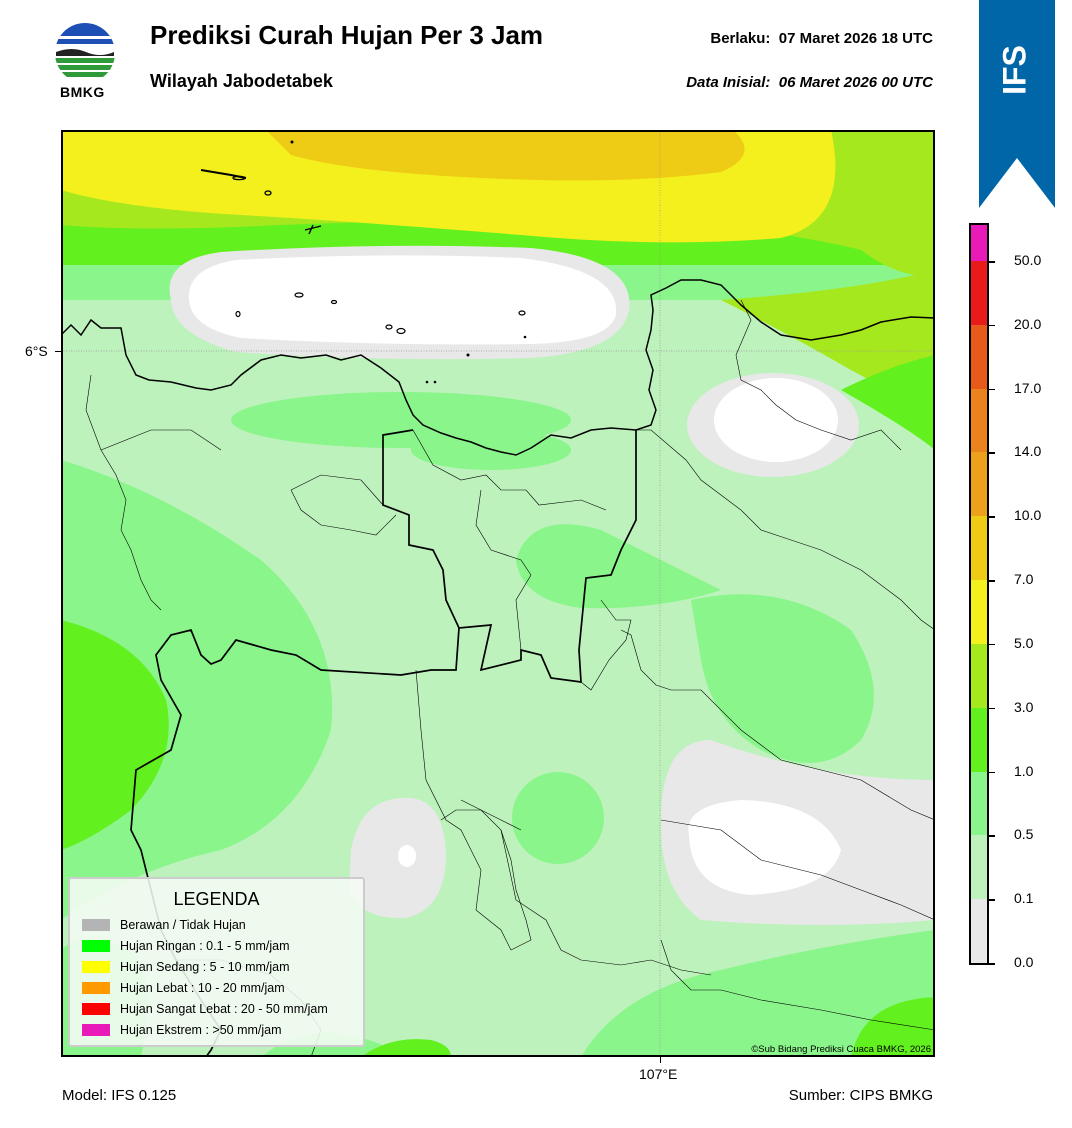 The height and width of the screenshot is (1128, 1072). I want to click on colorbar-label: 5.0, so click(1024, 642).